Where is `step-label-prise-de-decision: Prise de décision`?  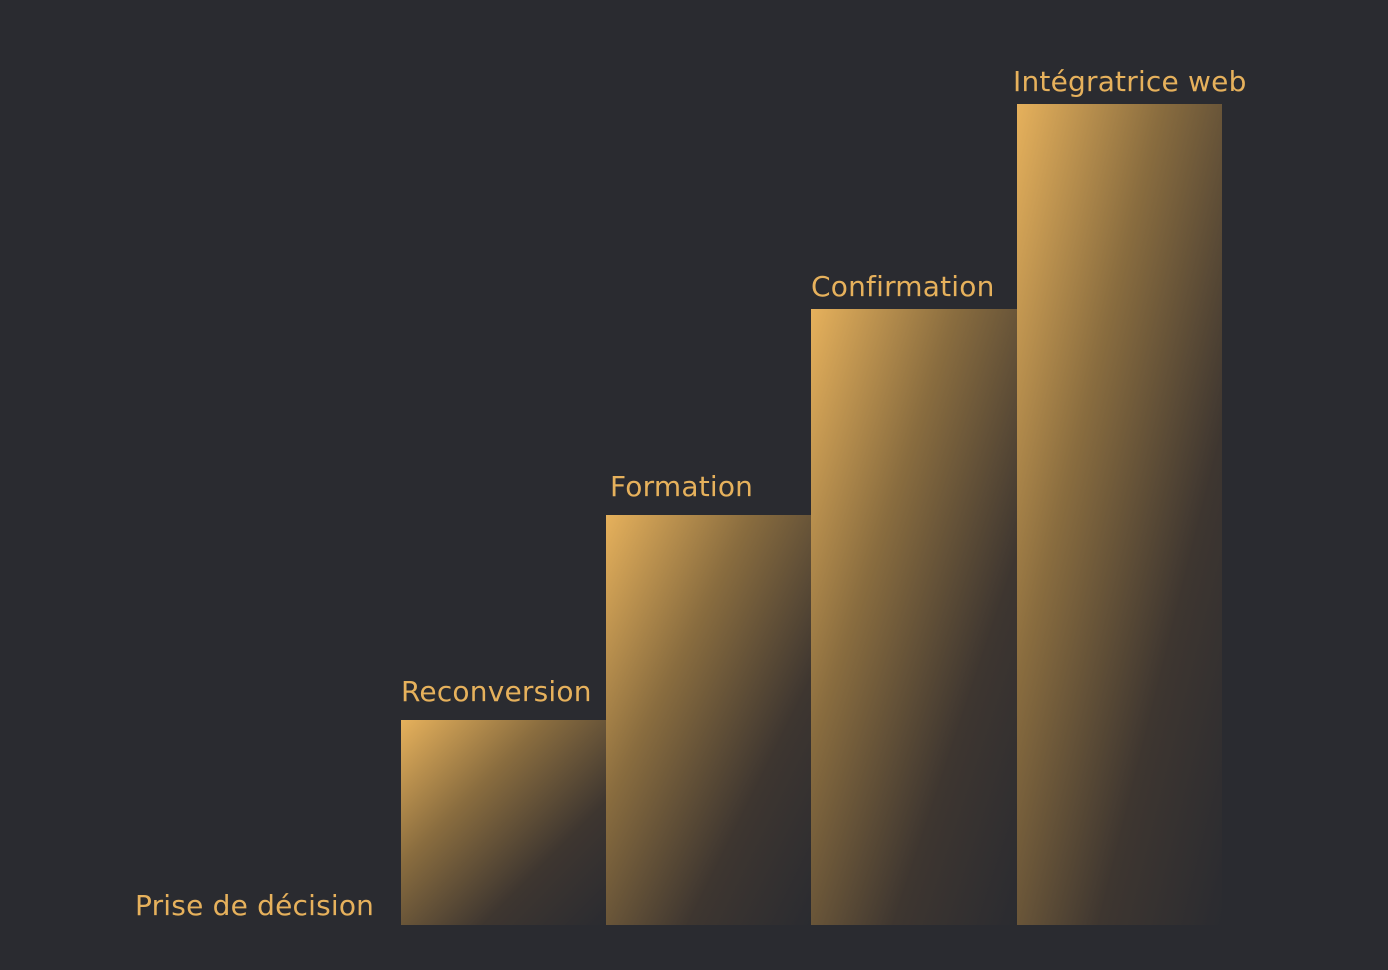 step-label-prise-de-decision: Prise de décision is located at coordinates (255, 905).